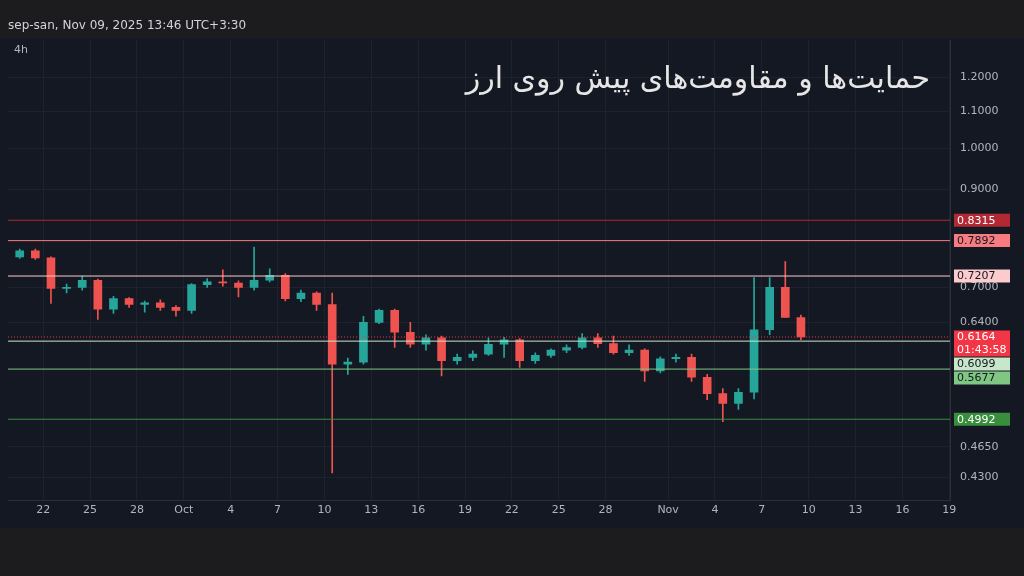 This screenshot has width=1024, height=576. What do you see at coordinates (979, 287) in the screenshot?
I see `y-tick-label: 0.7000` at bounding box center [979, 287].